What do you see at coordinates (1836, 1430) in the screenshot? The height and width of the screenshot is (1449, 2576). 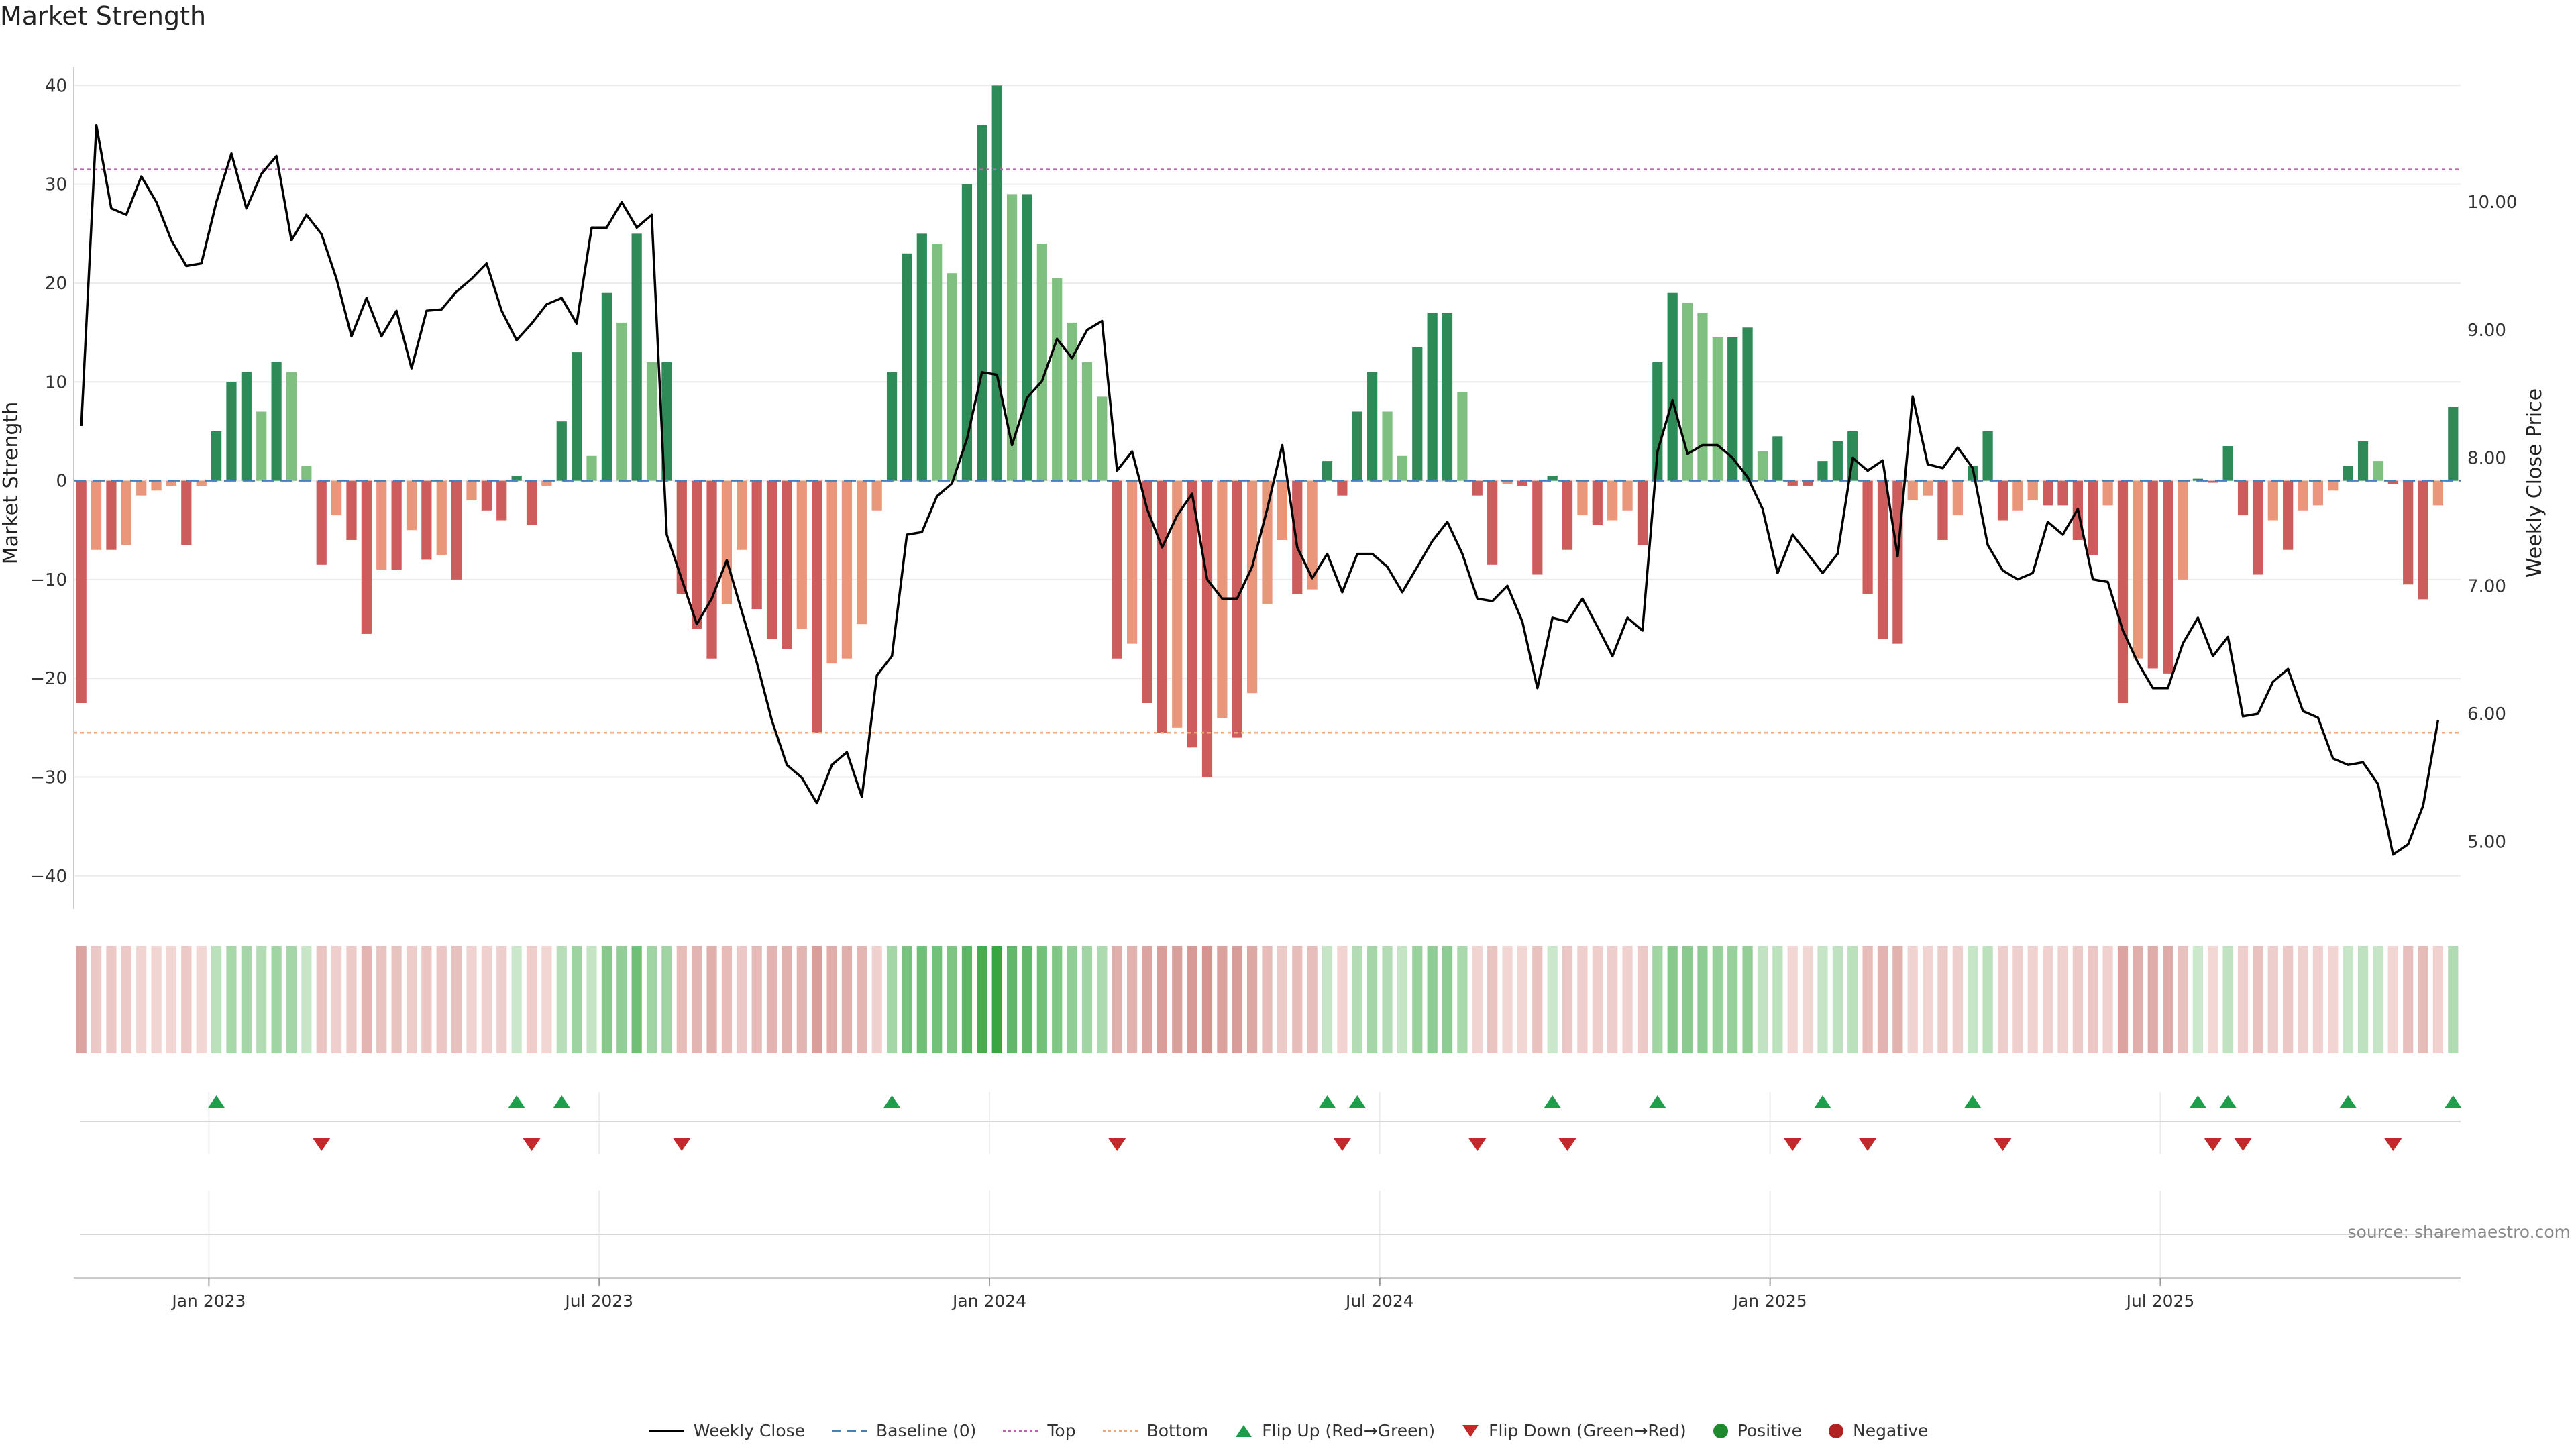 I see `dot-icon` at bounding box center [1836, 1430].